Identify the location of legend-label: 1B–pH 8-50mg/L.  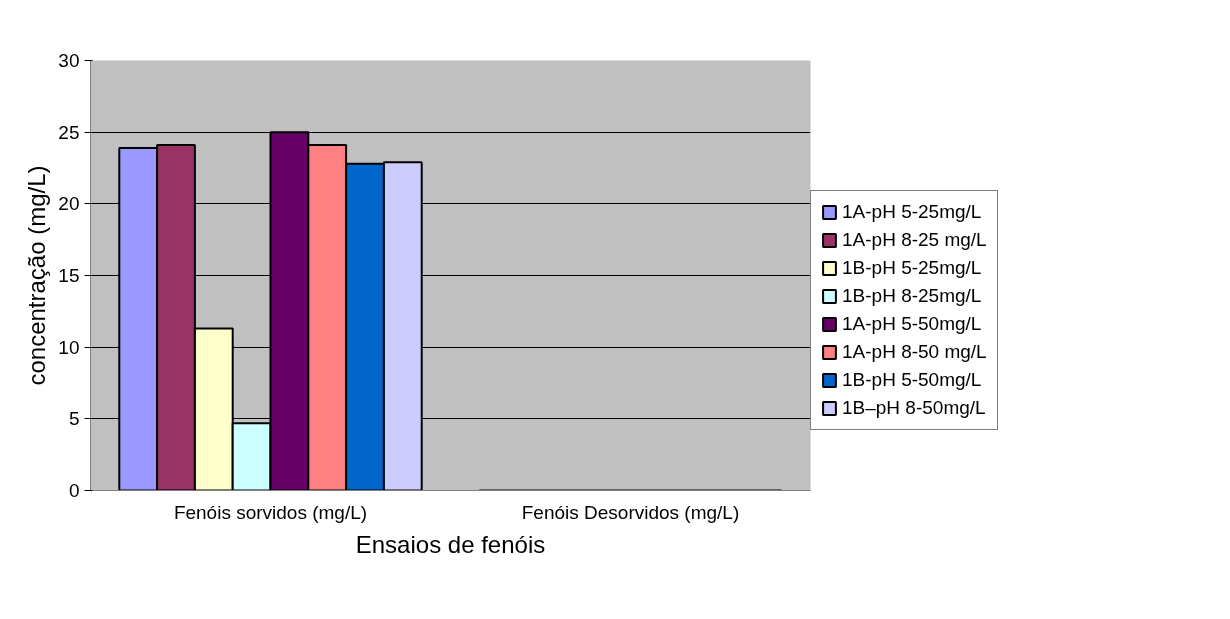
(914, 408).